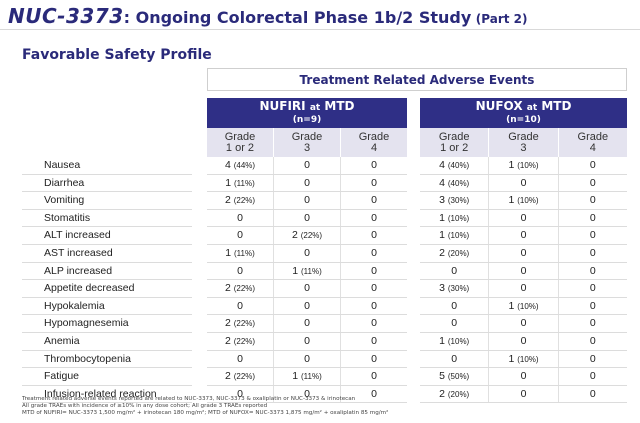  Describe the element at coordinates (455, 200) in the screenshot. I see `table-cell: 3 (30%)` at that location.